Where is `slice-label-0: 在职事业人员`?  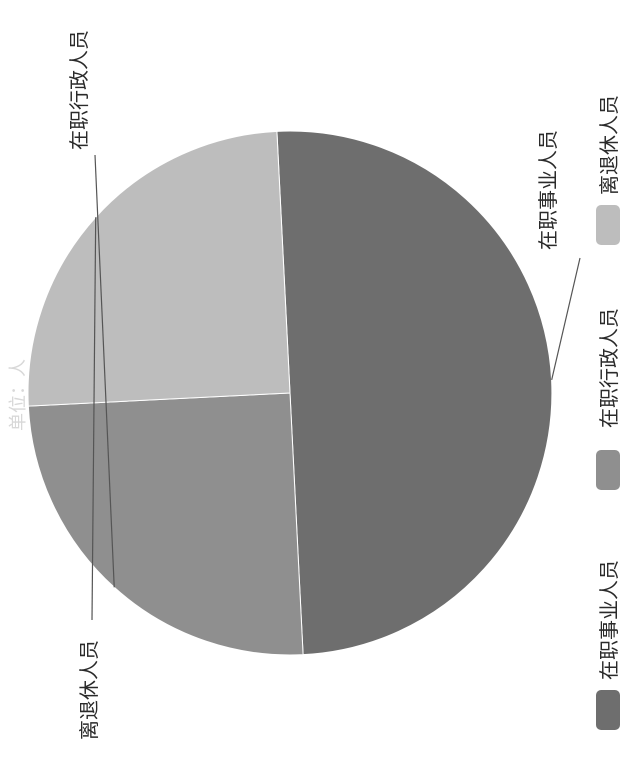
slice-label-0: 在职事业人员 is located at coordinates (548, 190).